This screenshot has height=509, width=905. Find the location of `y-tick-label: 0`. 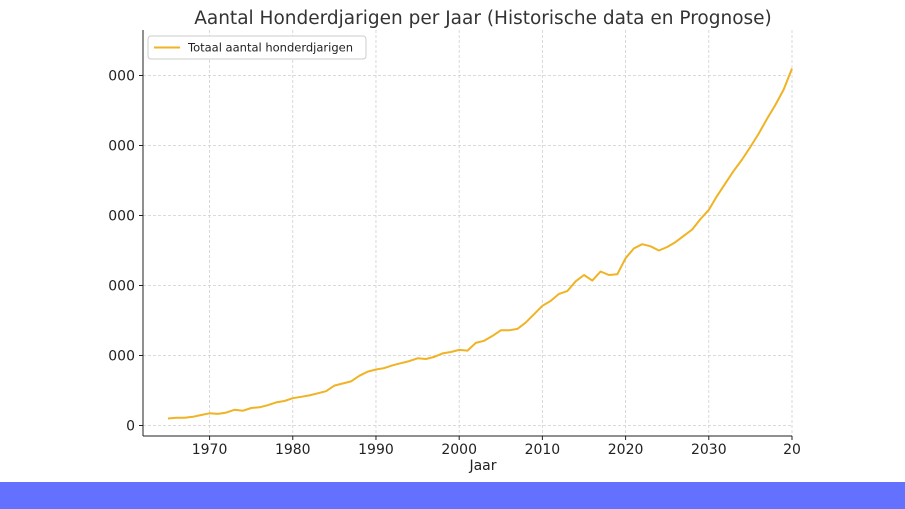

y-tick-label: 0 is located at coordinates (130, 427).